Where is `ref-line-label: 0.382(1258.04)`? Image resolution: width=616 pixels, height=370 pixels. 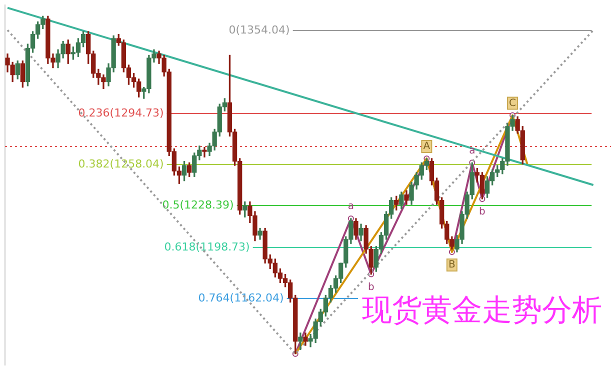
ref-line-label: 0.382(1258.04) is located at coordinates (121, 163).